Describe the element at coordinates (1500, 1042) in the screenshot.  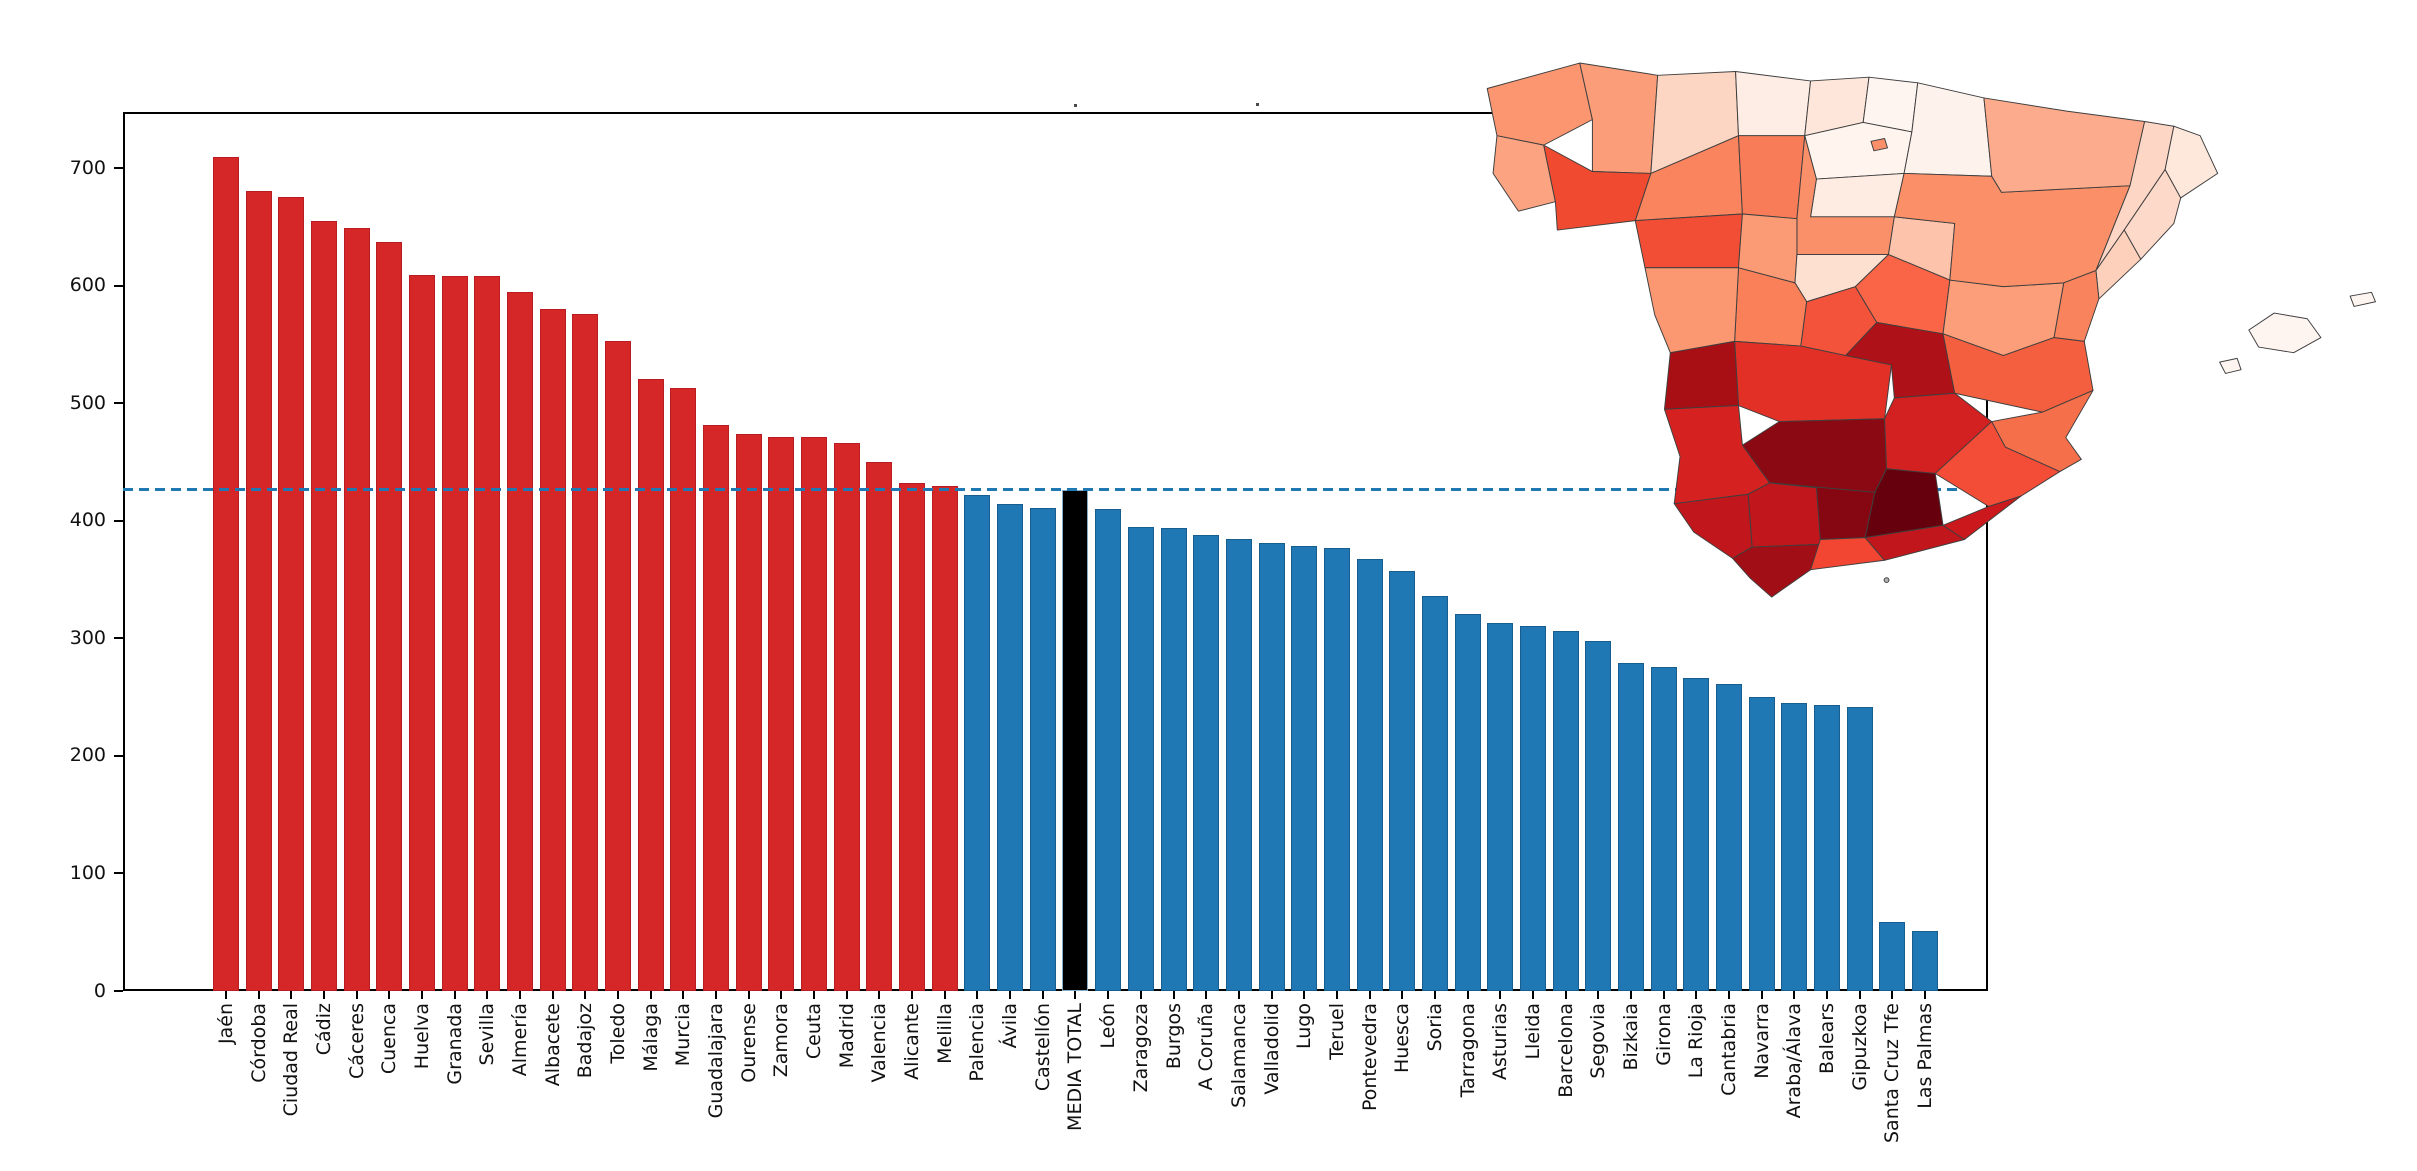
I see `x-axis-tick-label: Asturias` at that location.